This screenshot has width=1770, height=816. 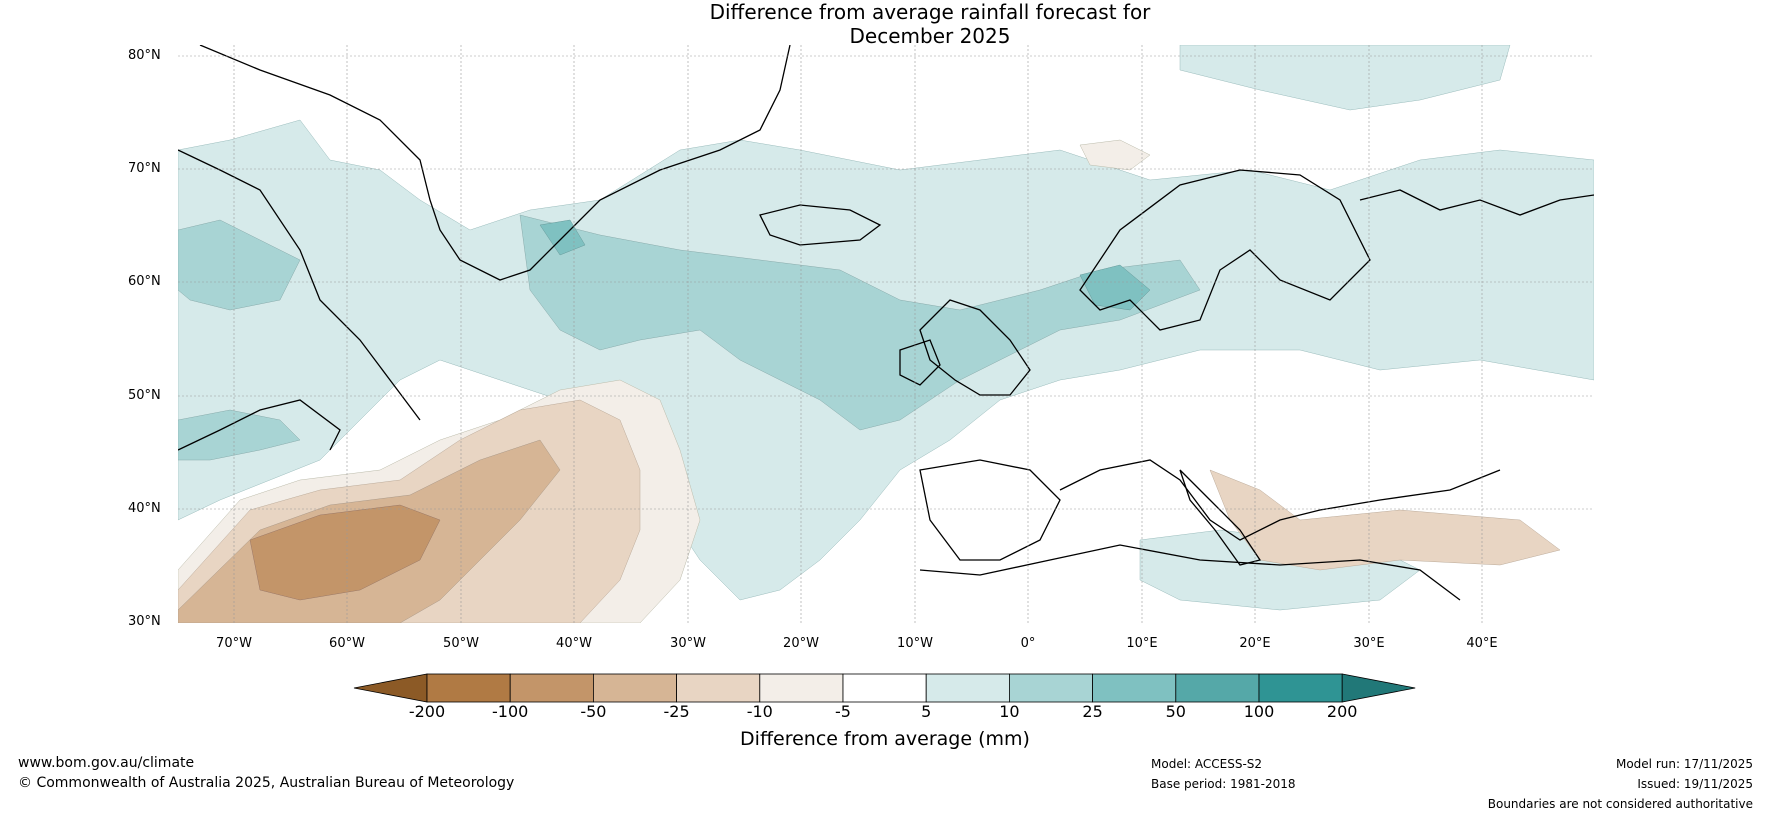 I want to click on lon-label-30w: 30°W, so click(x=688, y=643).